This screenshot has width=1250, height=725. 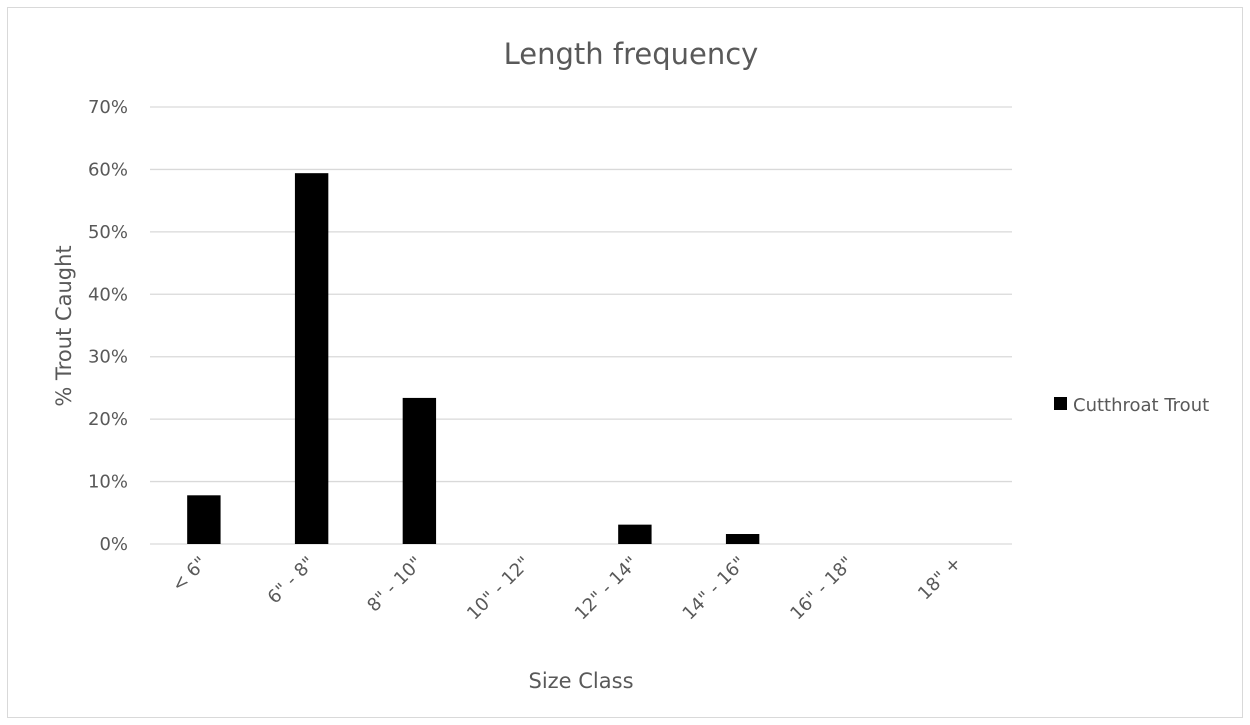 What do you see at coordinates (108, 419) in the screenshot?
I see `y-tick-label: 20%` at bounding box center [108, 419].